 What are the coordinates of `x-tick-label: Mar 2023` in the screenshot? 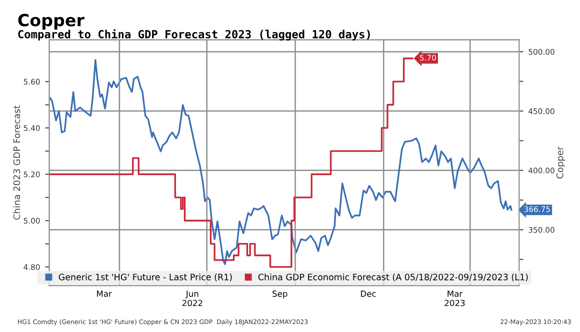 It's located at (454, 298).